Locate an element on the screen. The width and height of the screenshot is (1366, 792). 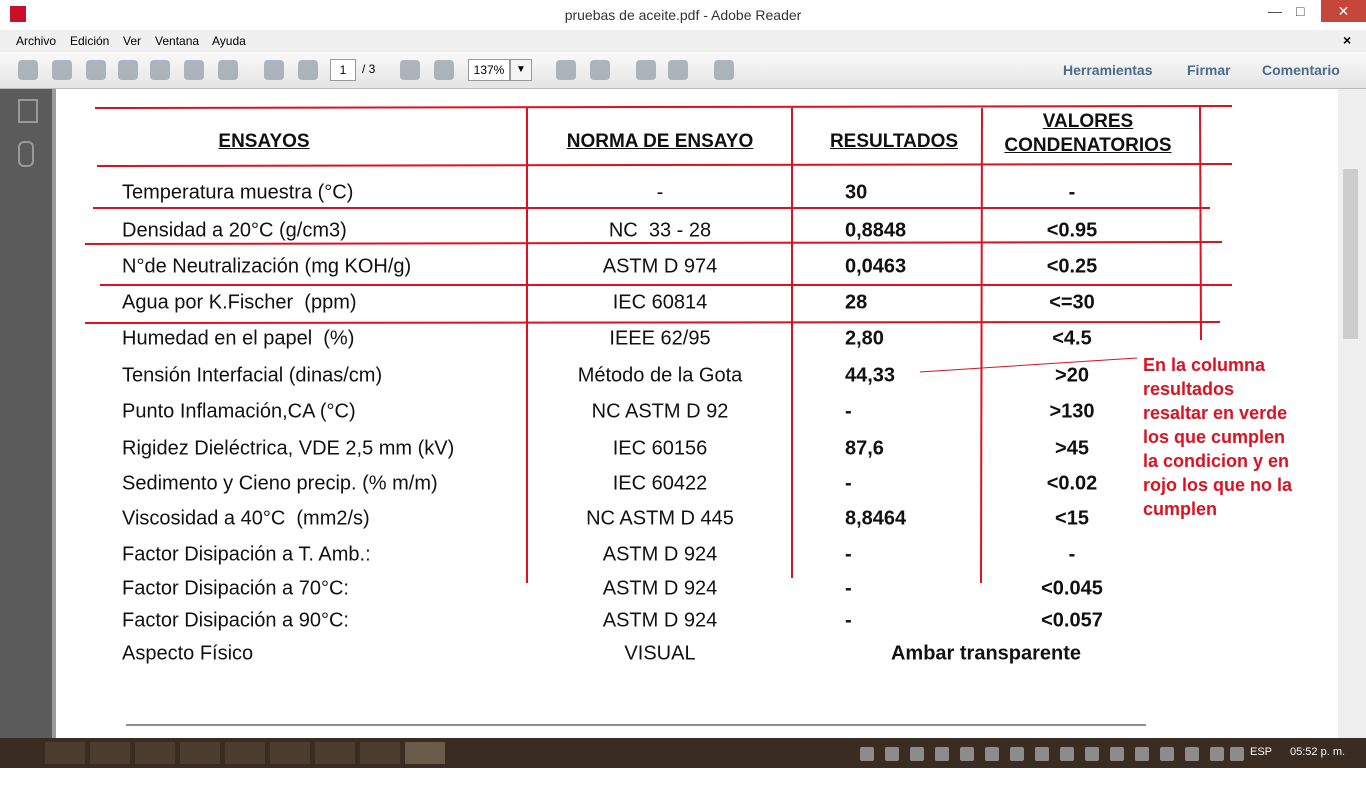
cell-resultado: 28 is located at coordinates (856, 302).